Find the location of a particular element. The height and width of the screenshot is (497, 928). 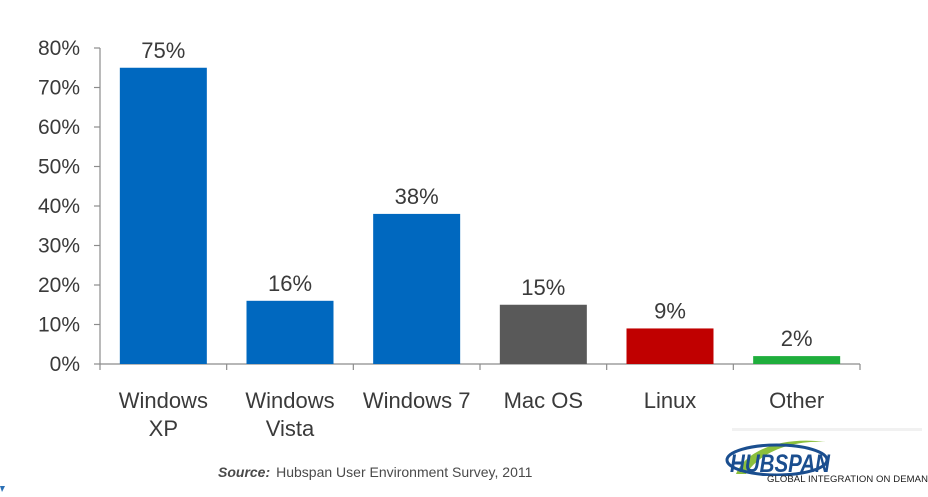

data-label: 9% is located at coordinates (670, 310).